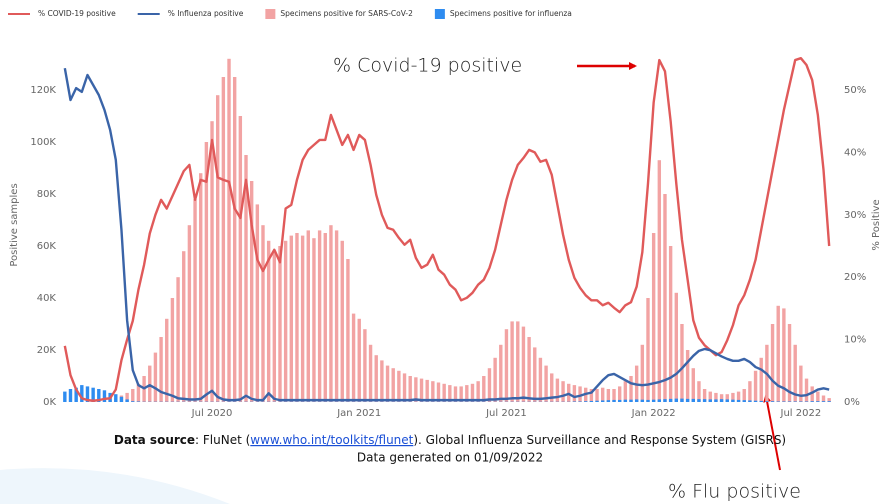  I want to click on footnote-link: www.who.int/toolkits/flunet, so click(331, 440).